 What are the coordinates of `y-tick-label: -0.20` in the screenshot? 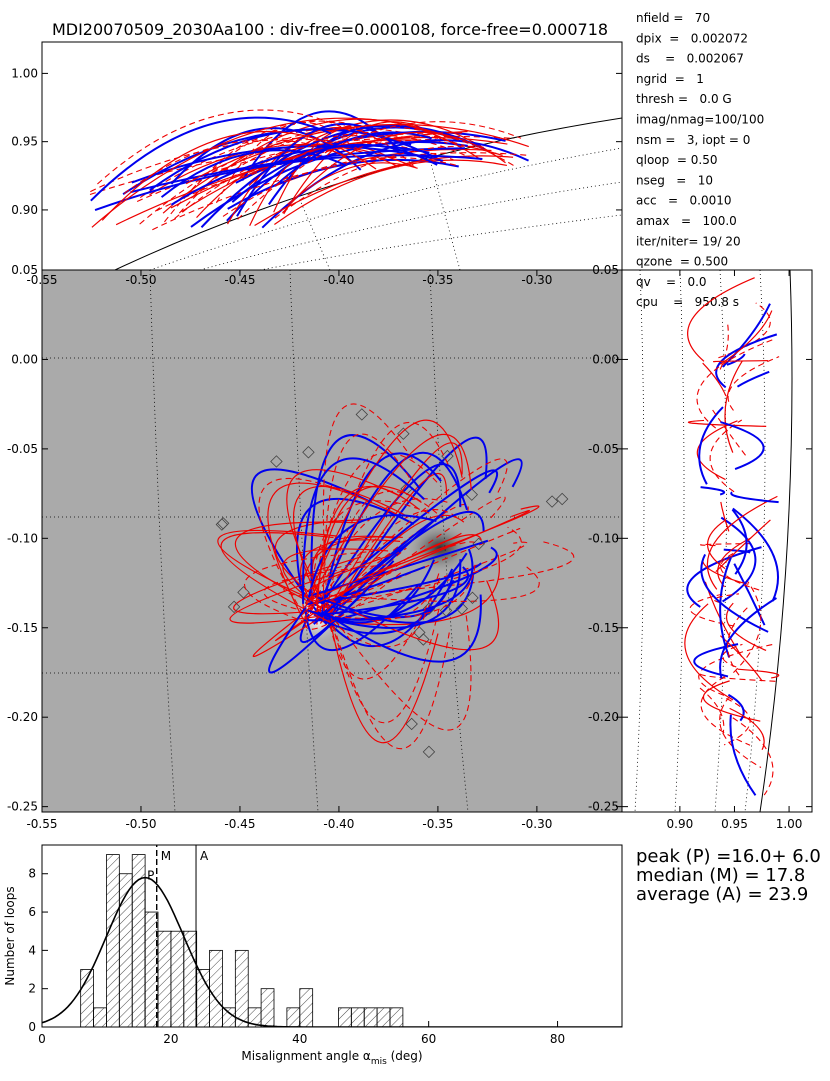 It's located at (22, 717).